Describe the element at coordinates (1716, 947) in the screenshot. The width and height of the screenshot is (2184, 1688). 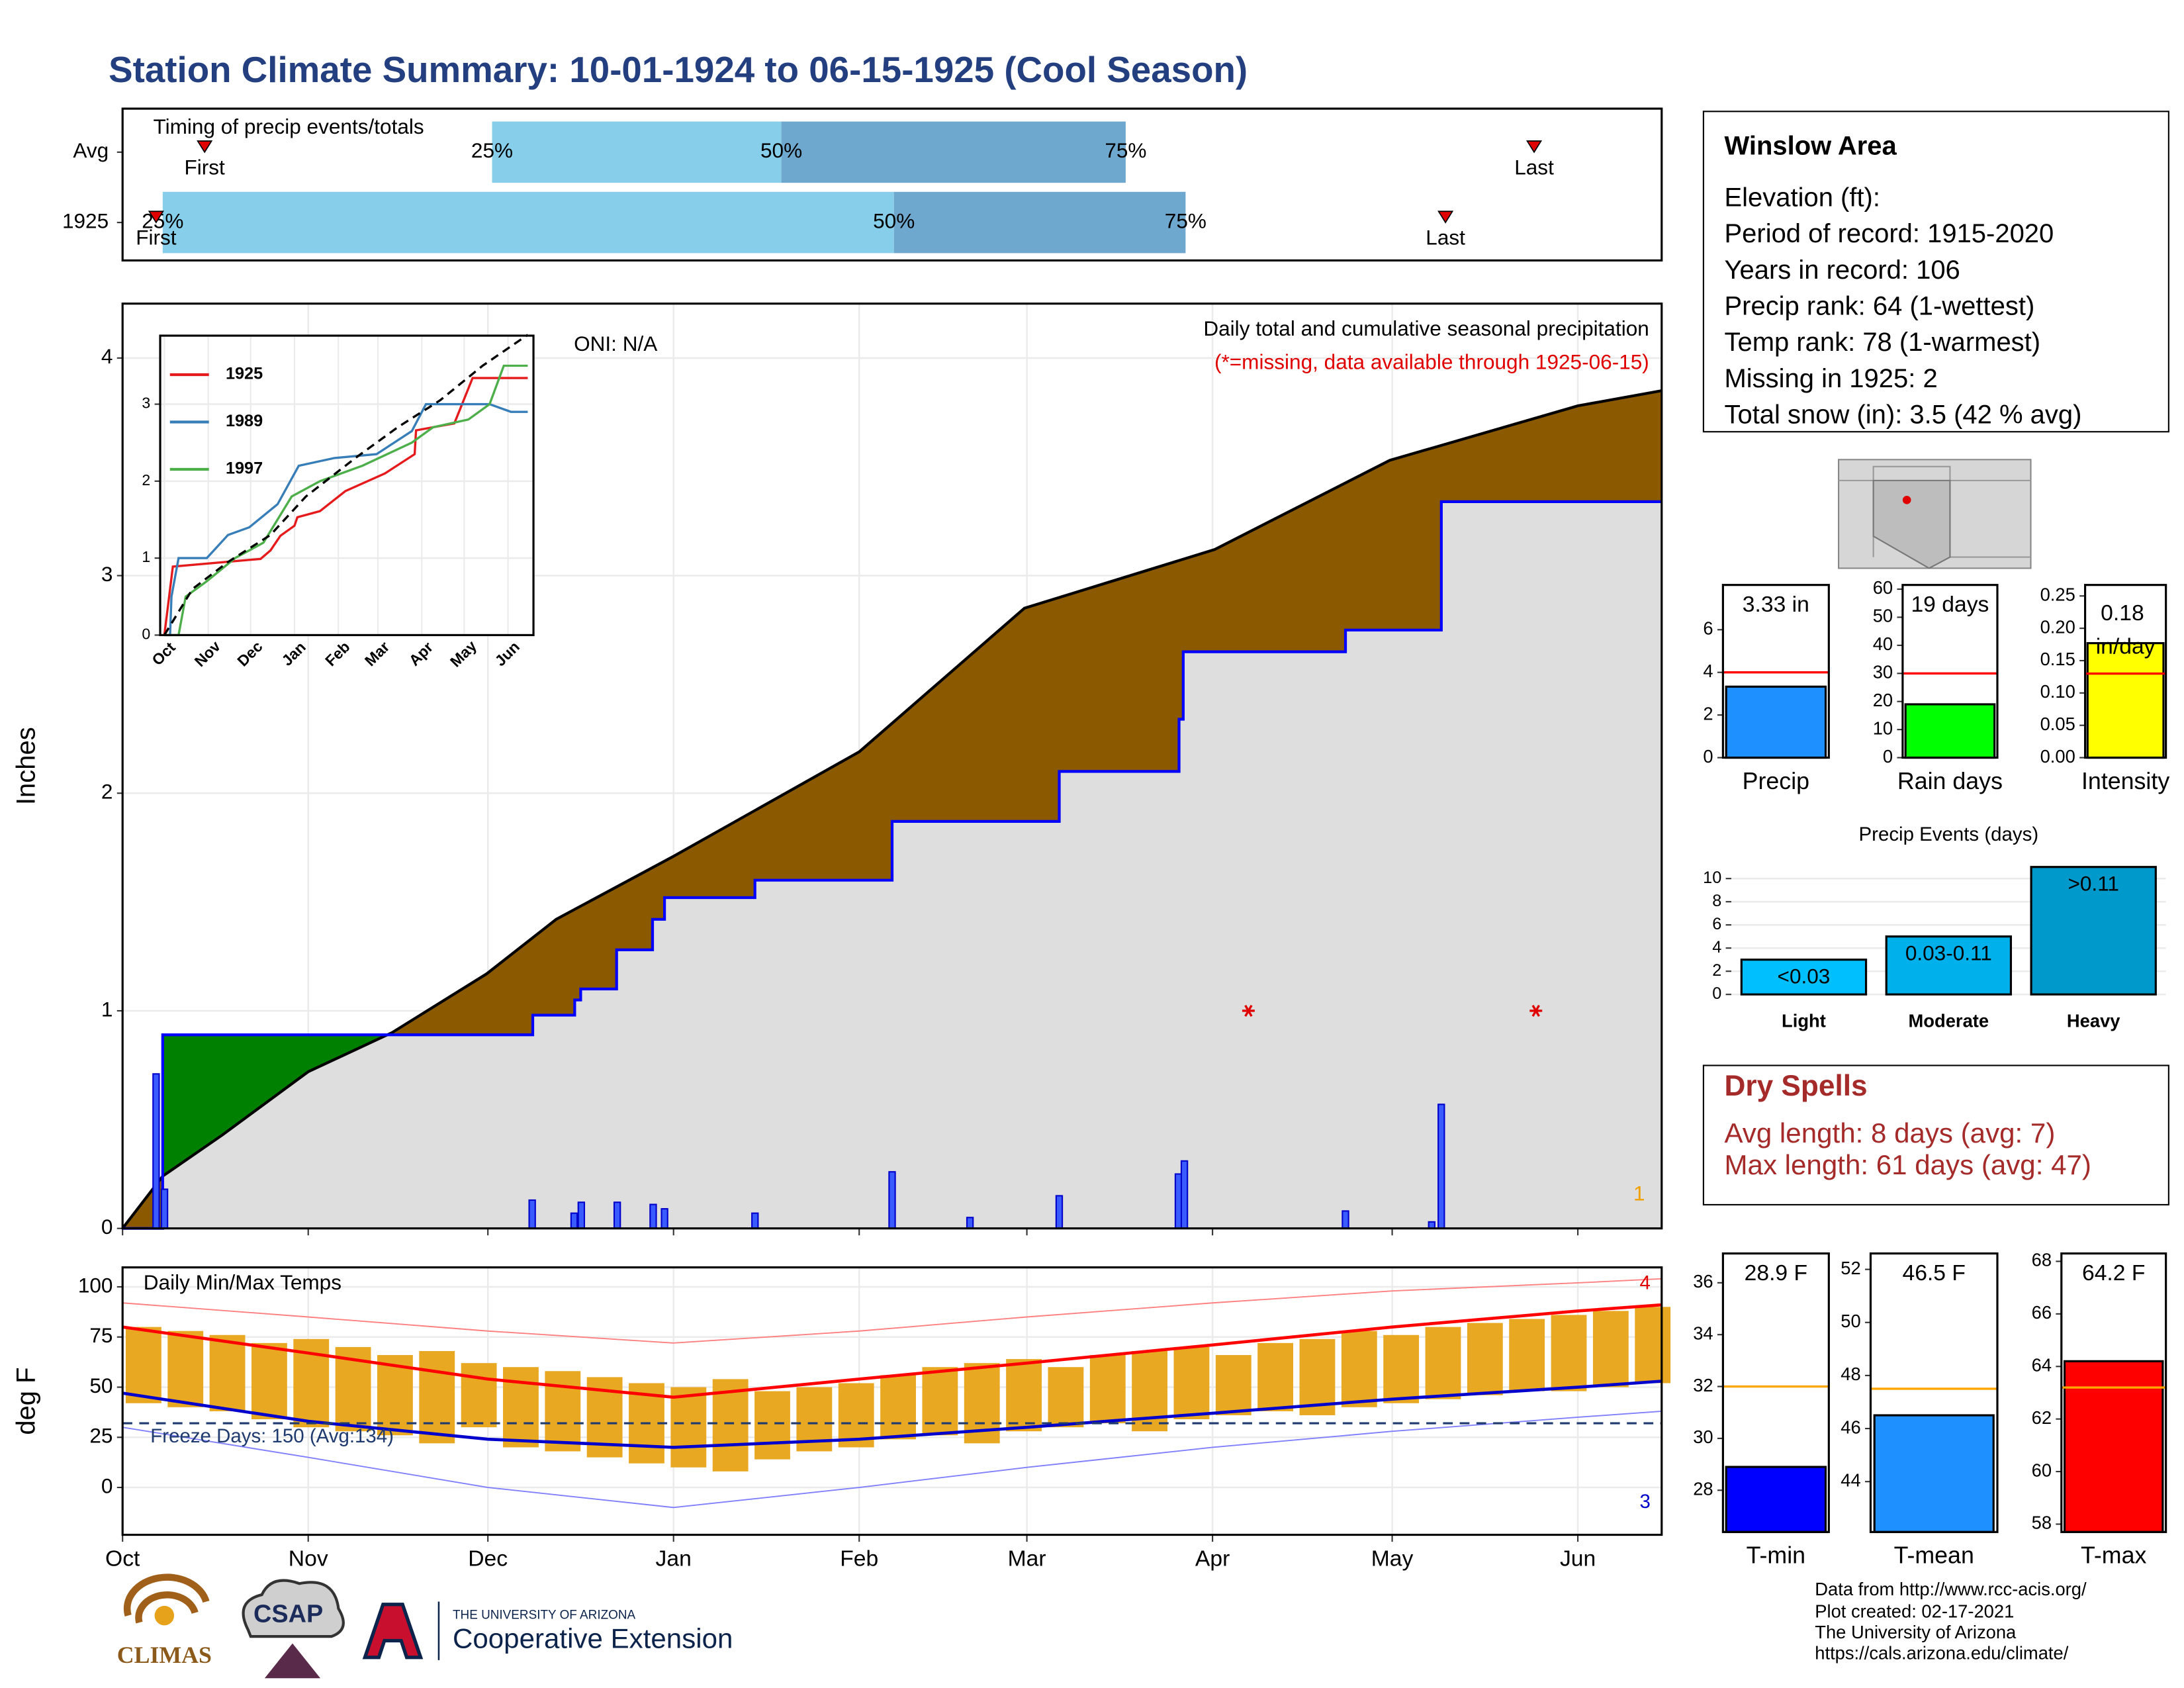
I see `y-tick-label: 4` at that location.